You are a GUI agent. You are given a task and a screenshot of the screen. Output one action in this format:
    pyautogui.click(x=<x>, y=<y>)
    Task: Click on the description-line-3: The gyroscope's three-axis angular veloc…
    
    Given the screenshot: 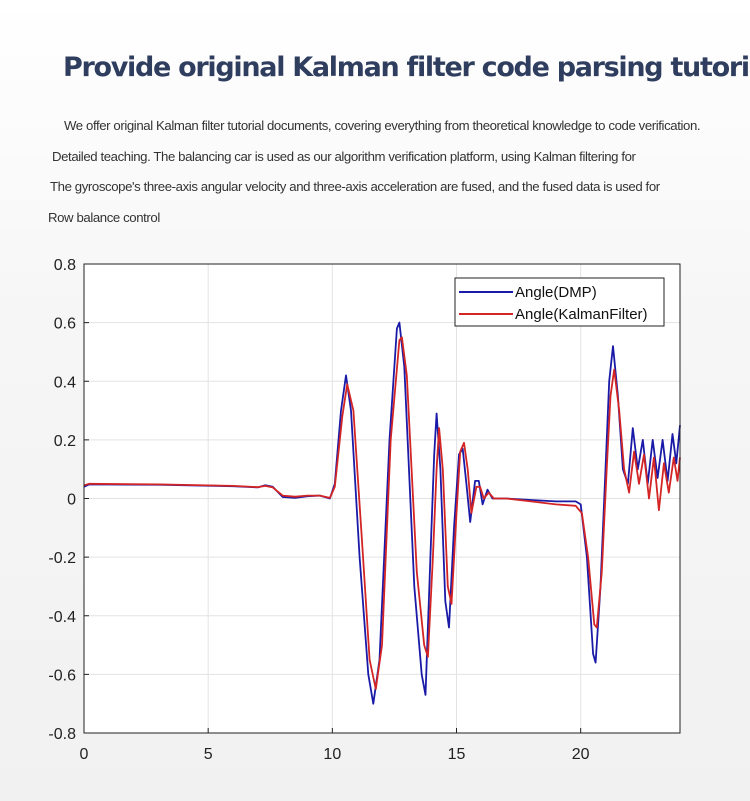 What is the action you would take?
    pyautogui.click(x=355, y=186)
    